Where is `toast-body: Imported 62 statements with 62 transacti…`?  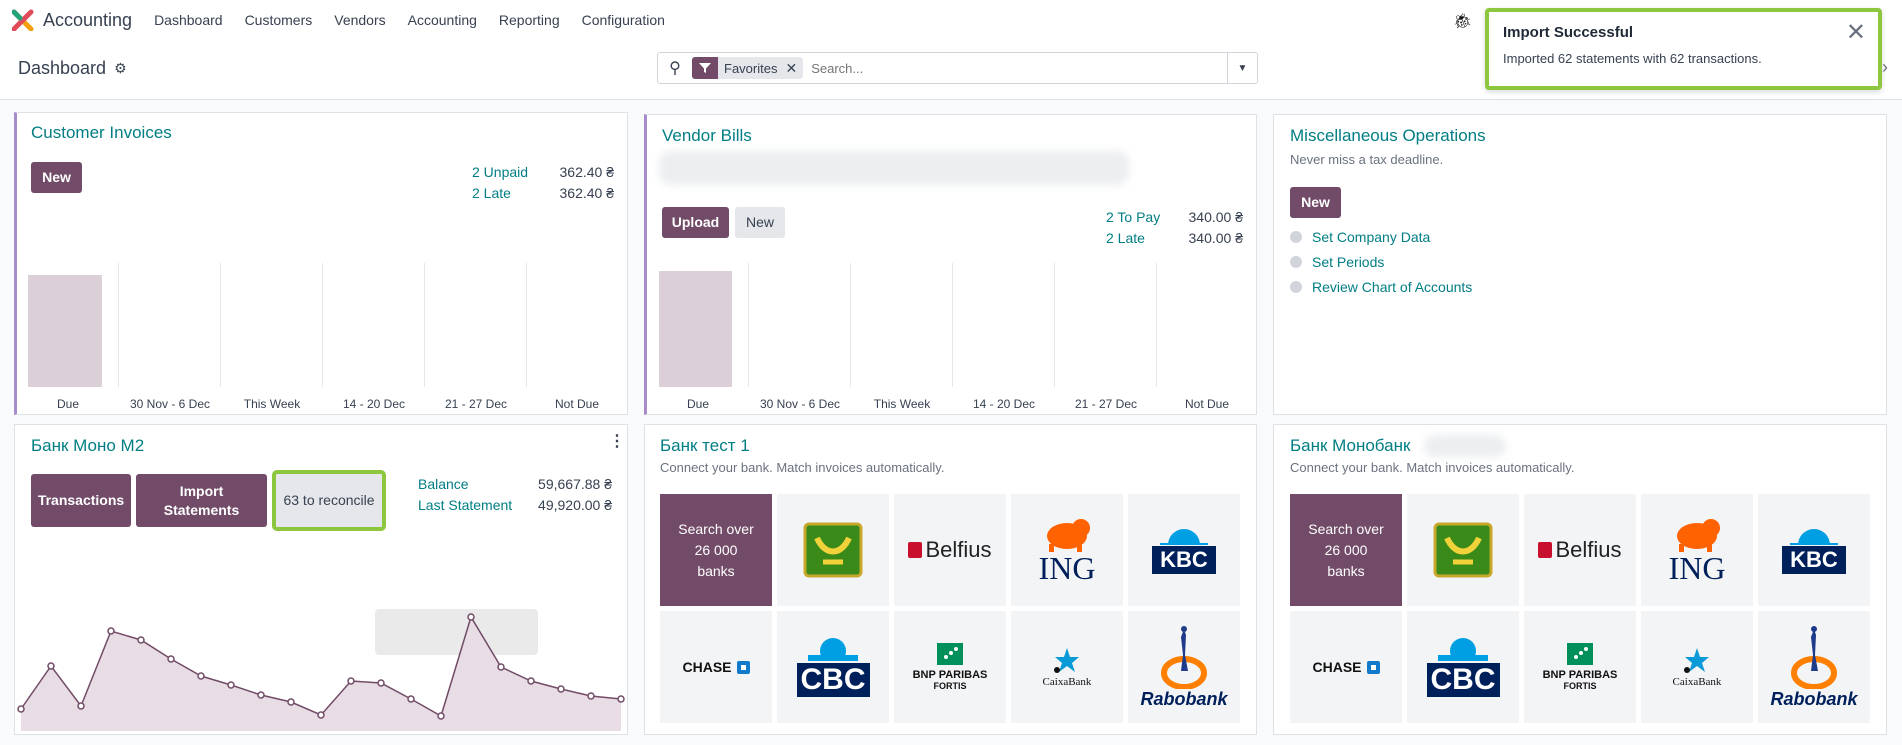
toast-body: Imported 62 statements with 62 transacti… is located at coordinates (1632, 58).